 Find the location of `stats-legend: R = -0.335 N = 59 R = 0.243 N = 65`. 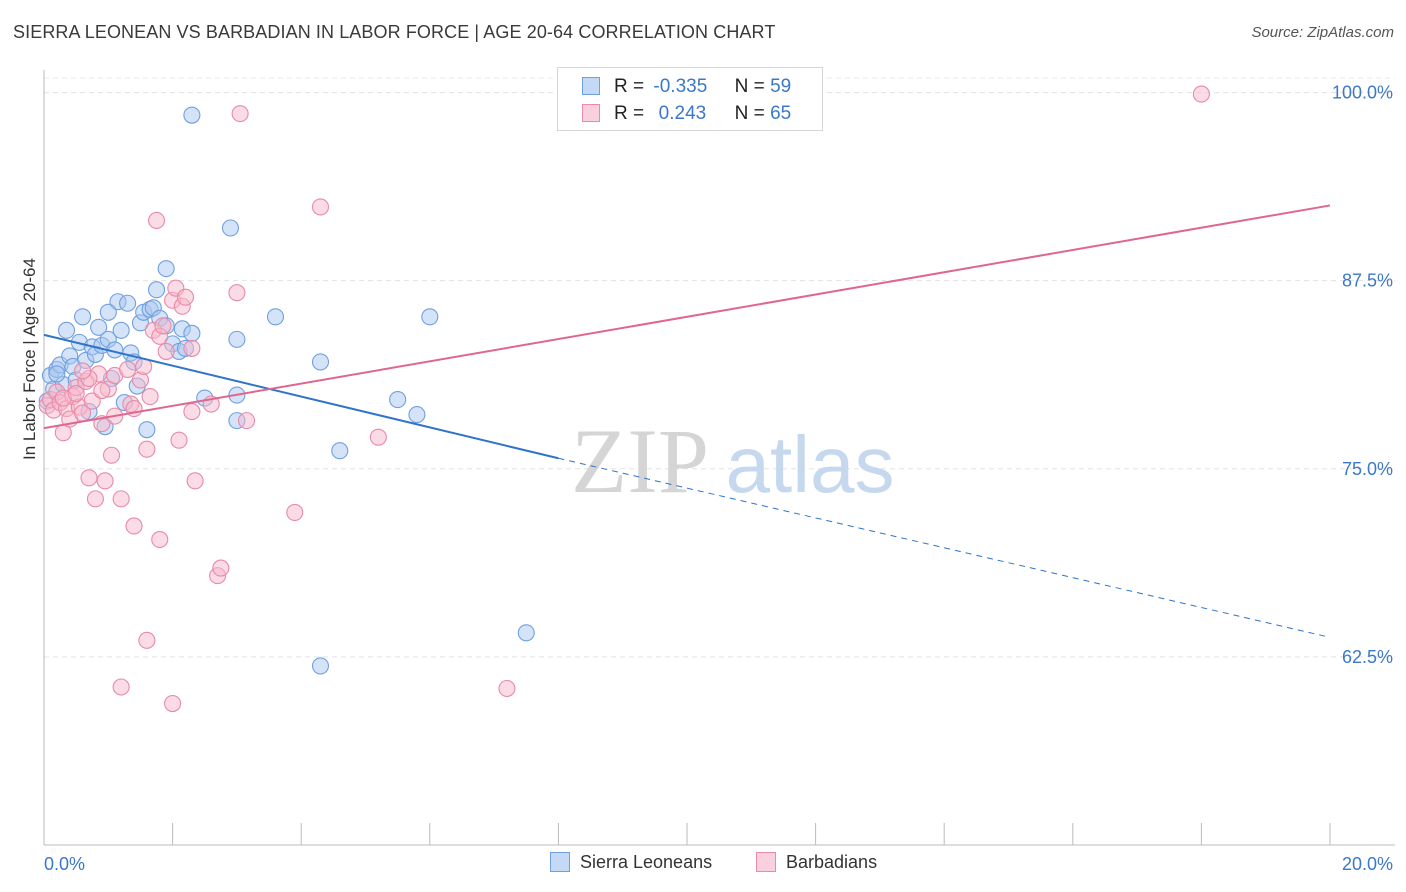

stats-legend: R = -0.335 N = 59 R = 0.243 N = 65 is located at coordinates (690, 99).